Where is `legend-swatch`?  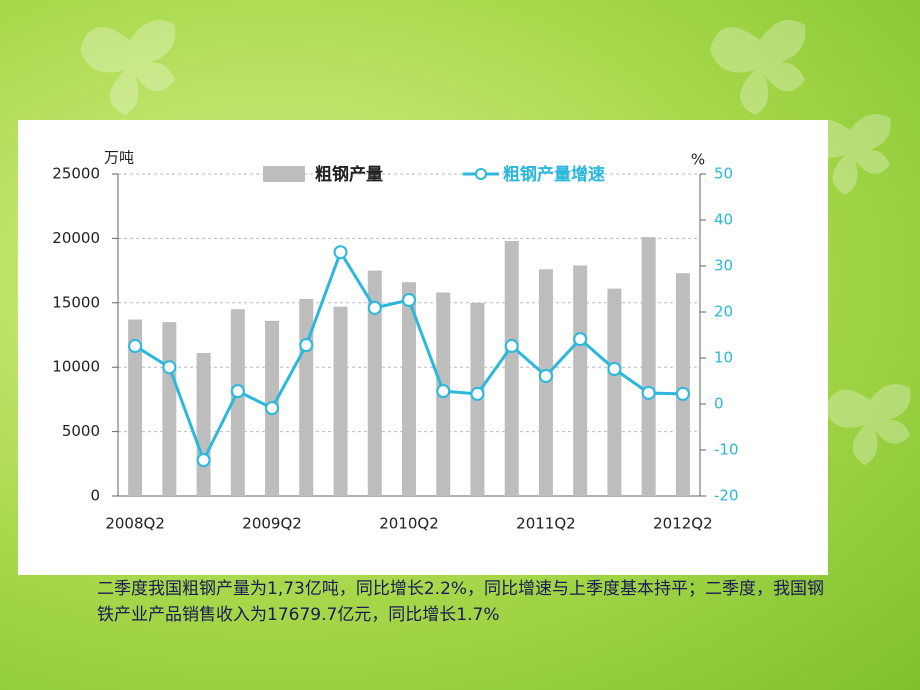
legend-swatch is located at coordinates (284, 174).